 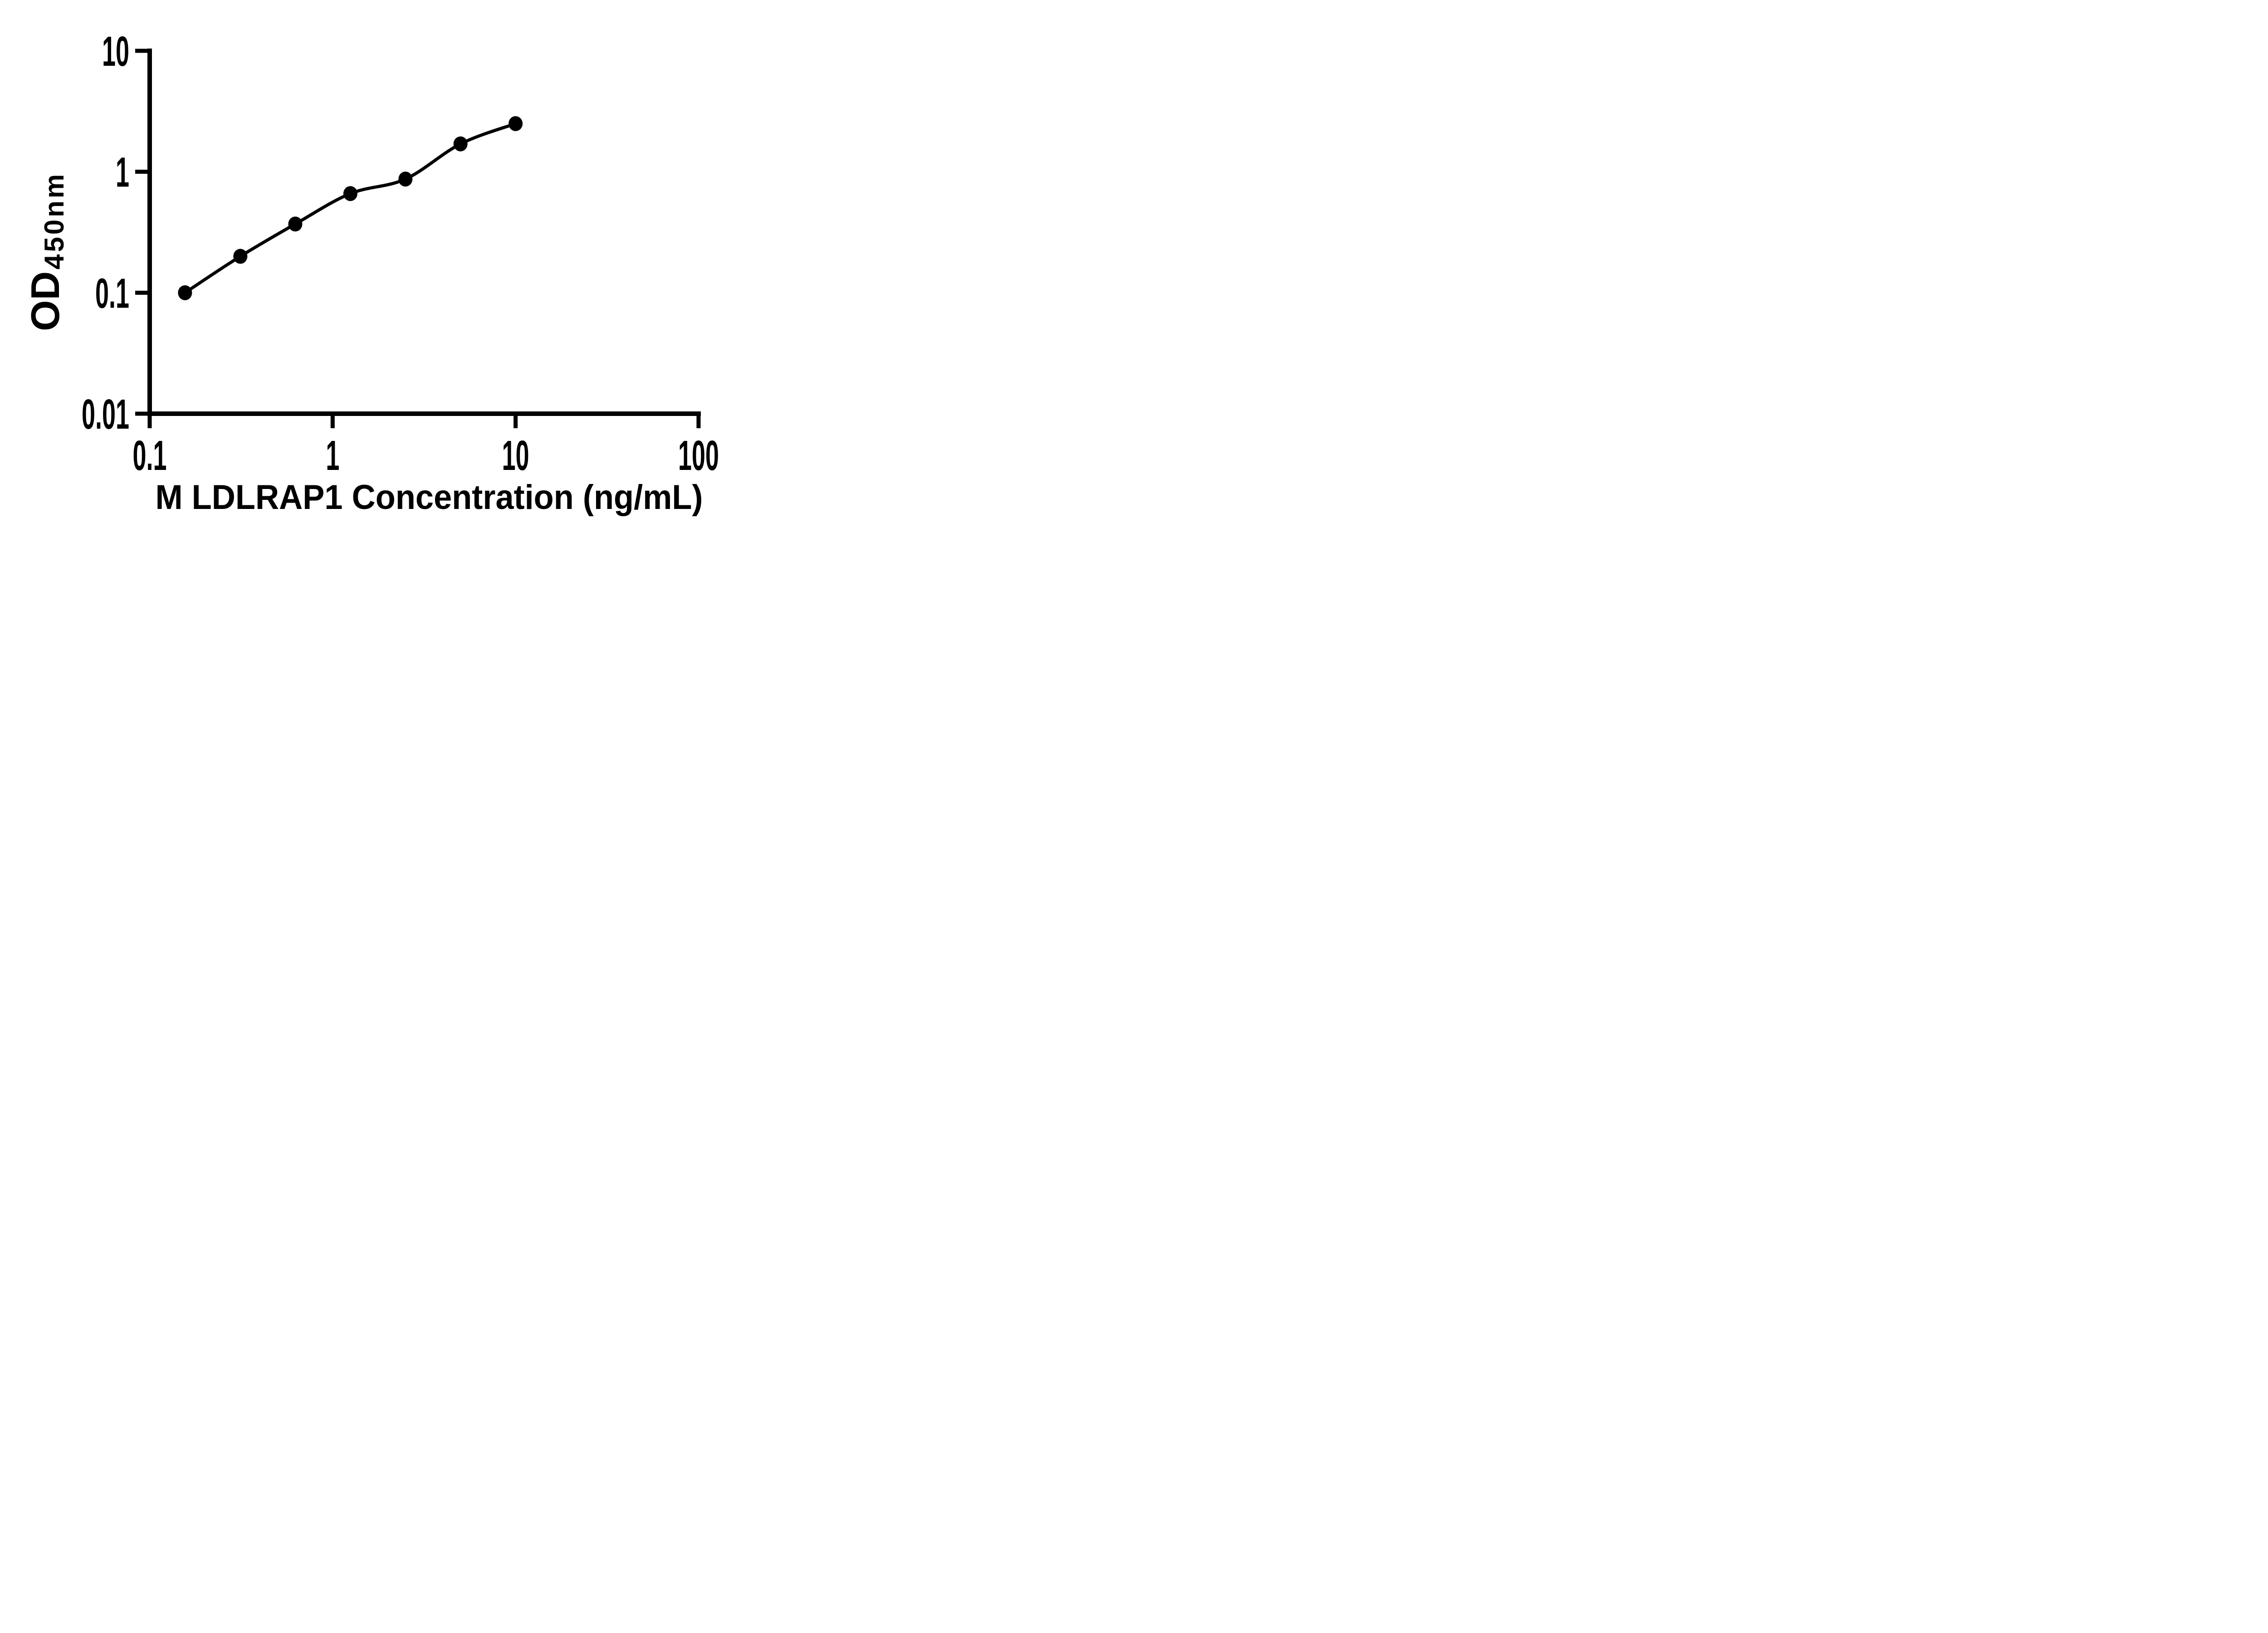 I want to click on y-tick-label: 10, so click(x=116, y=51).